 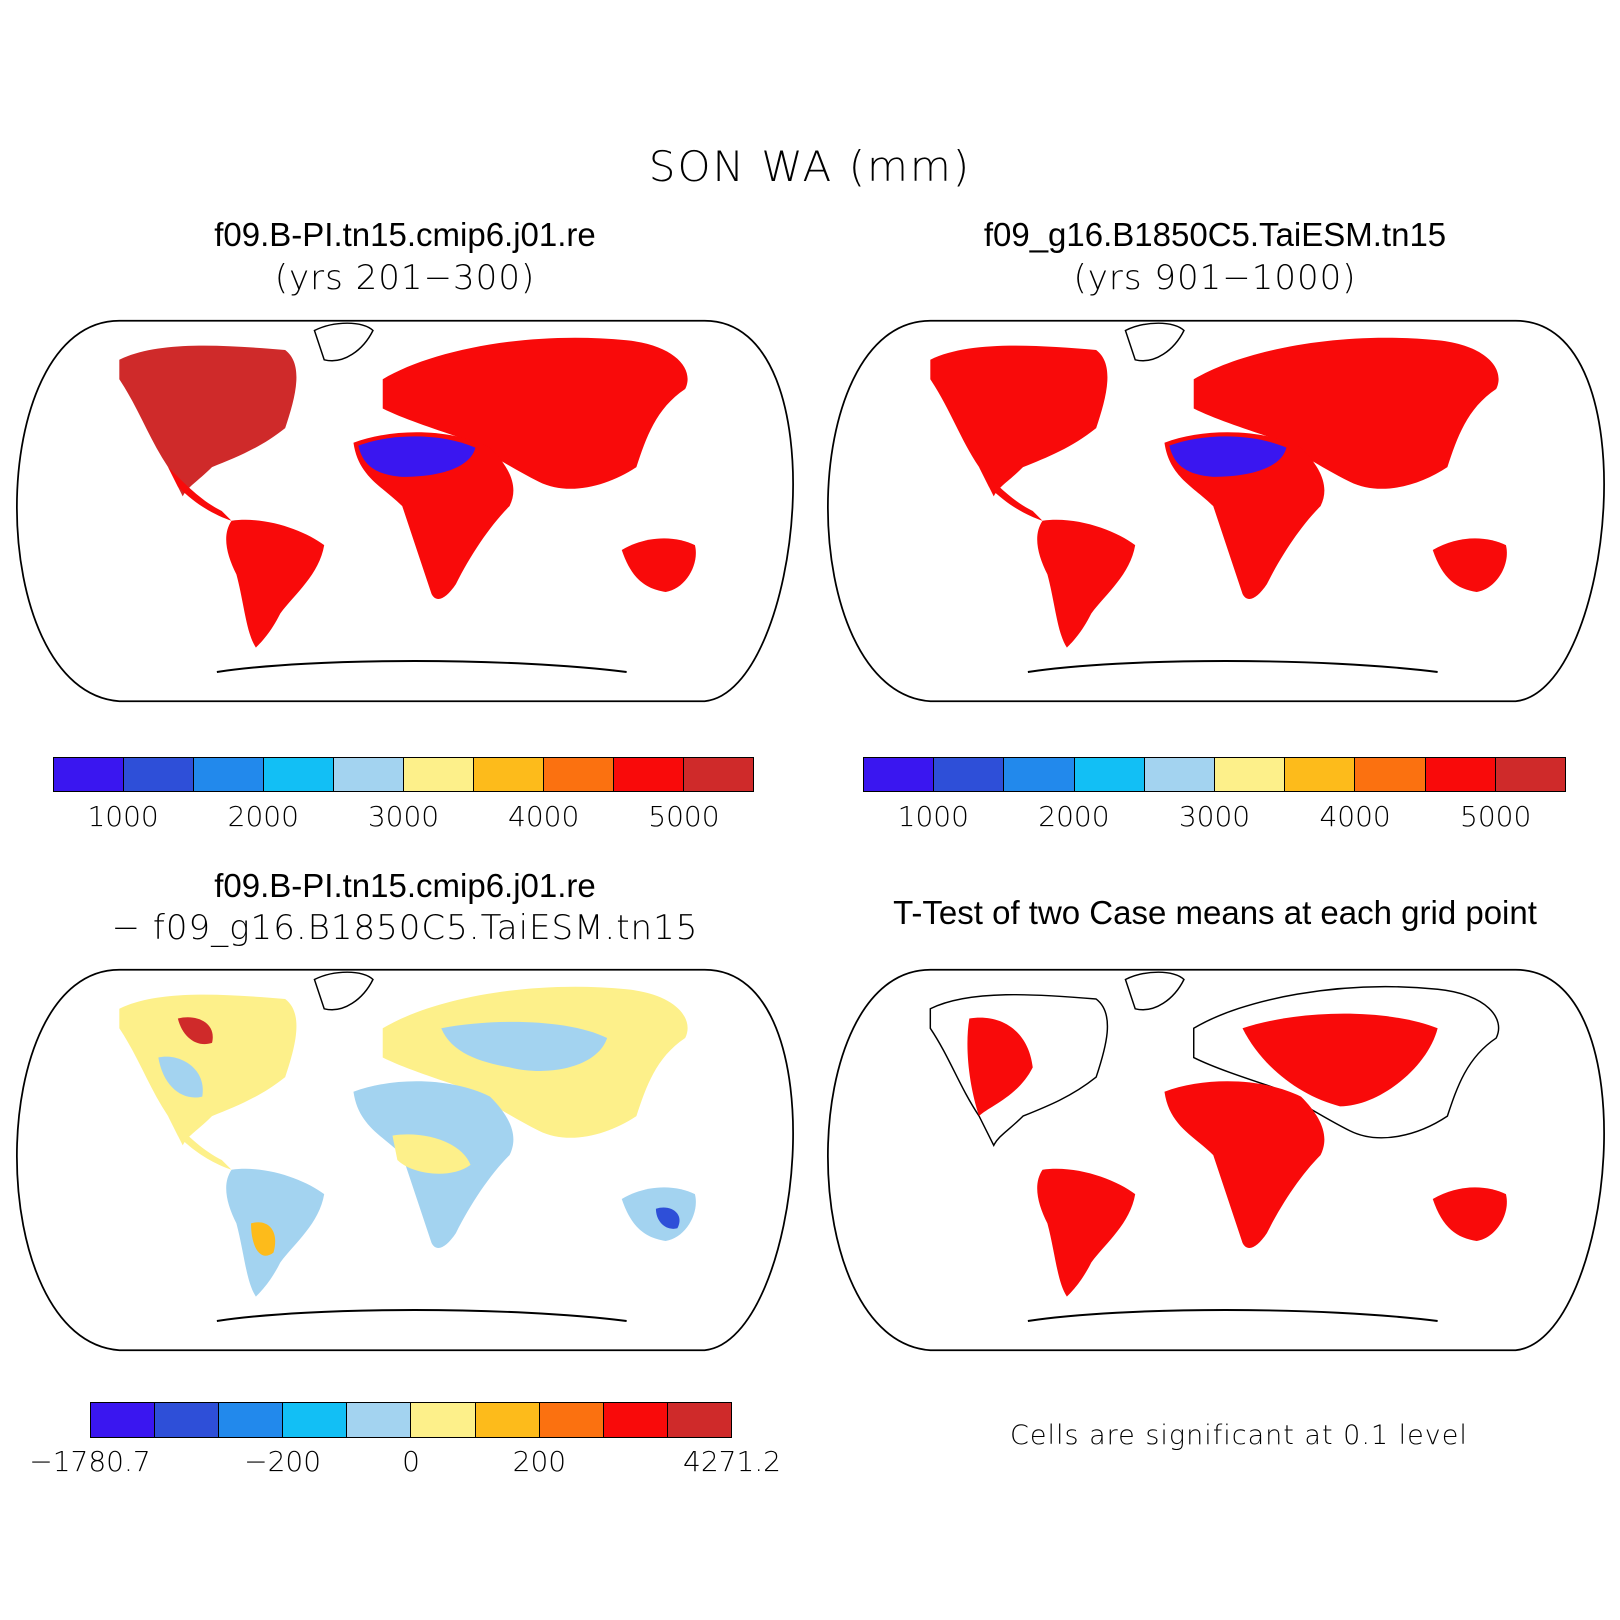 What do you see at coordinates (1216, 511) in the screenshot?
I see `map-panel-b` at bounding box center [1216, 511].